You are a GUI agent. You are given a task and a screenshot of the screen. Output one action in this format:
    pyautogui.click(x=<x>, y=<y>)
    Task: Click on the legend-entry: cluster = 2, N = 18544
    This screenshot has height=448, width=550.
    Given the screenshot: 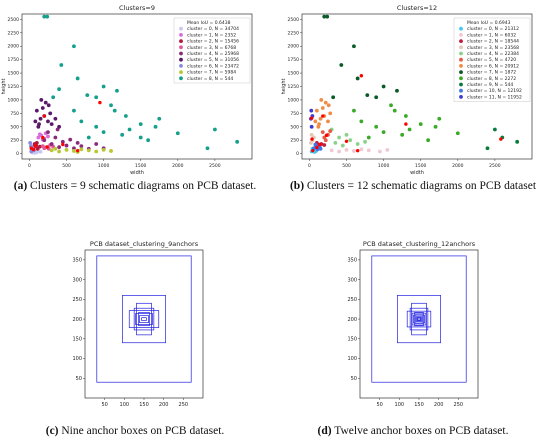 What is the action you would take?
    pyautogui.click(x=493, y=42)
    